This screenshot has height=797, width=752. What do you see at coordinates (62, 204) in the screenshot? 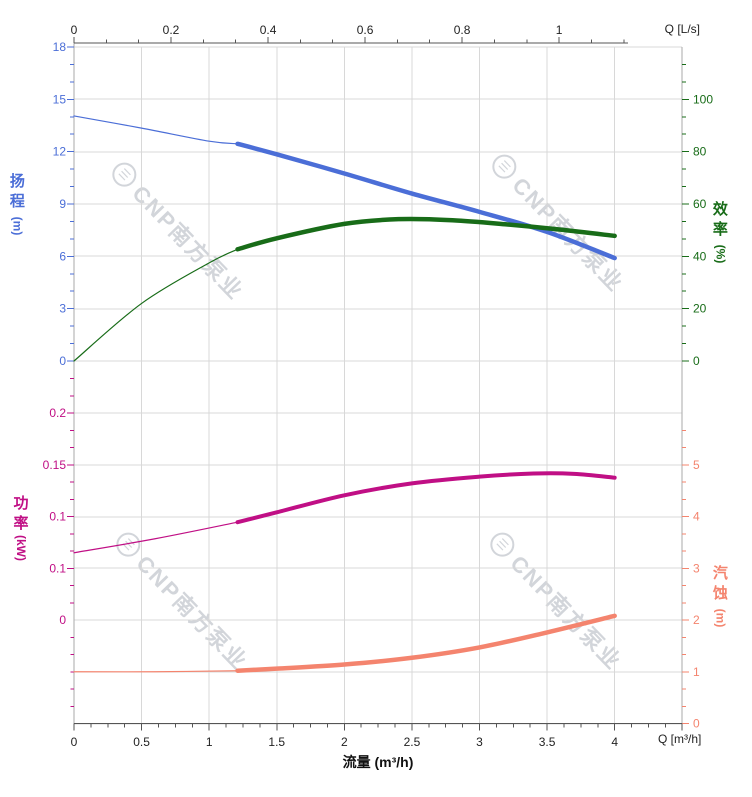
I see `svg-text: 9` at bounding box center [62, 204].